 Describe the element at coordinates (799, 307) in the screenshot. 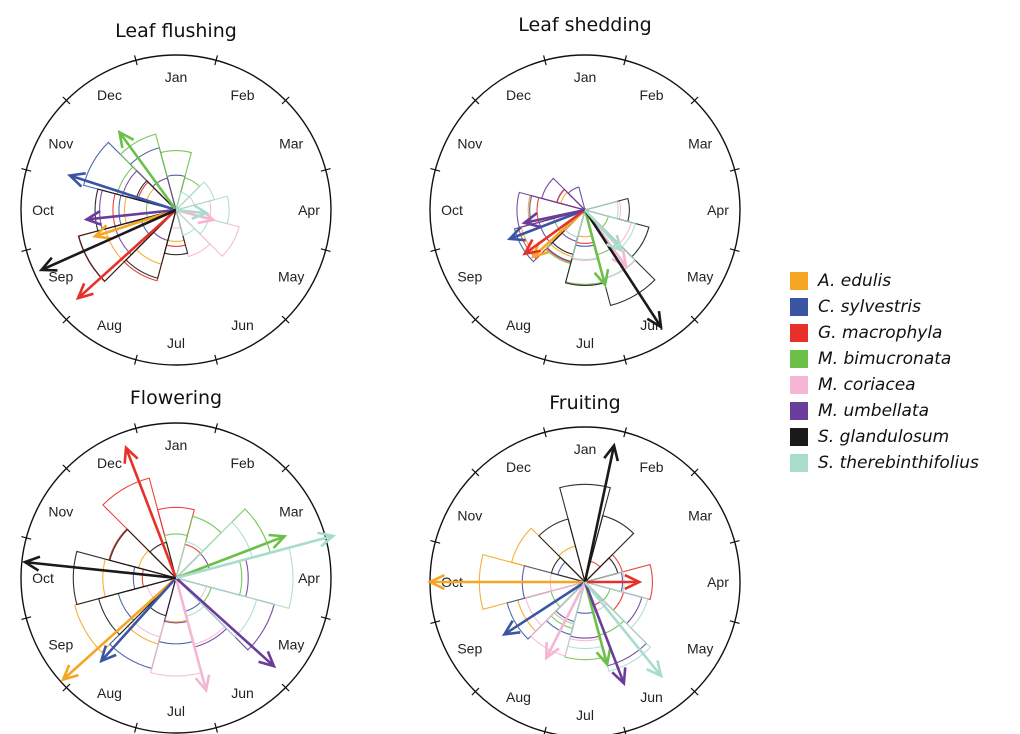

I see `legend-swatch` at that location.